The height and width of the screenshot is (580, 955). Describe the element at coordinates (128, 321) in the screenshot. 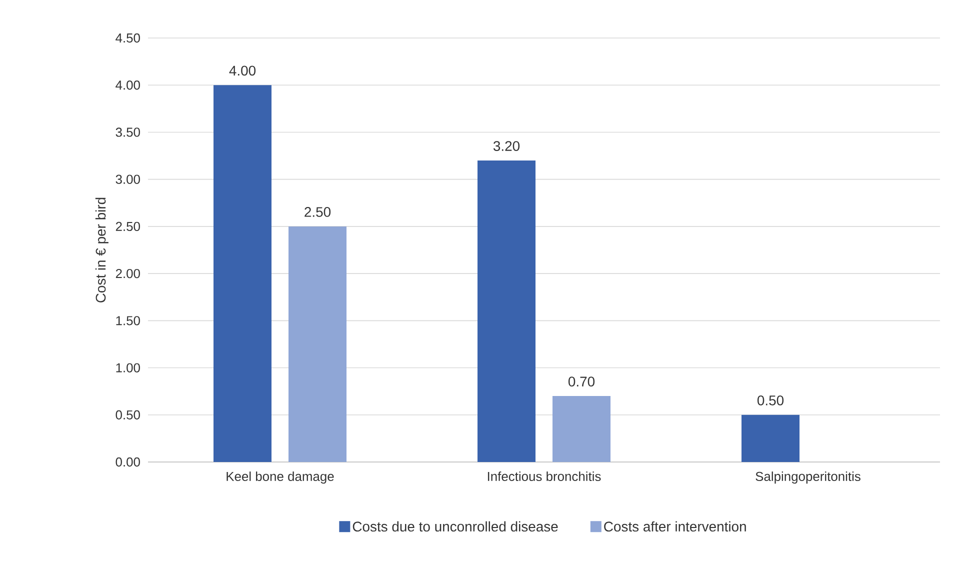

I see `y-tick-label: 1.50` at that location.